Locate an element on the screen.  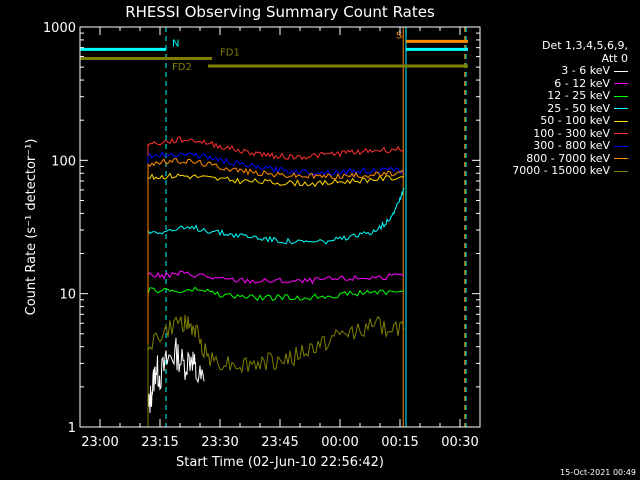
x-tick-label: 23:00 is located at coordinates (99, 442).